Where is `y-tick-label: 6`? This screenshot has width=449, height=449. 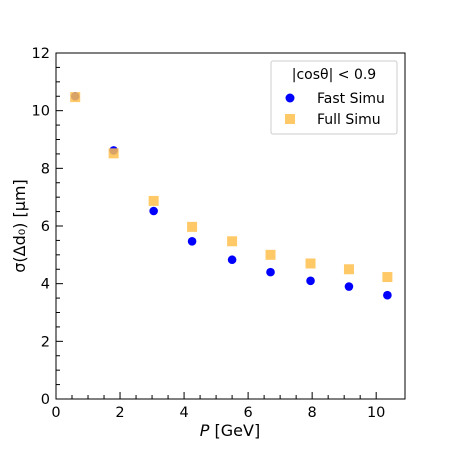
y-tick-label: 6 is located at coordinates (45, 227).